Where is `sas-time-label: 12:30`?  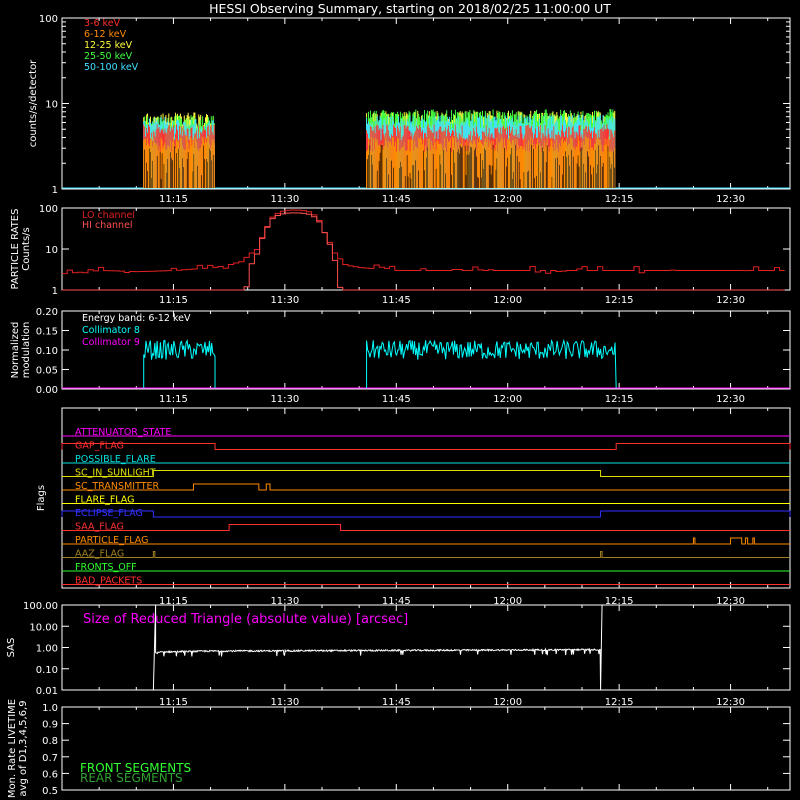
sas-time-label: 12:30 is located at coordinates (730, 702).